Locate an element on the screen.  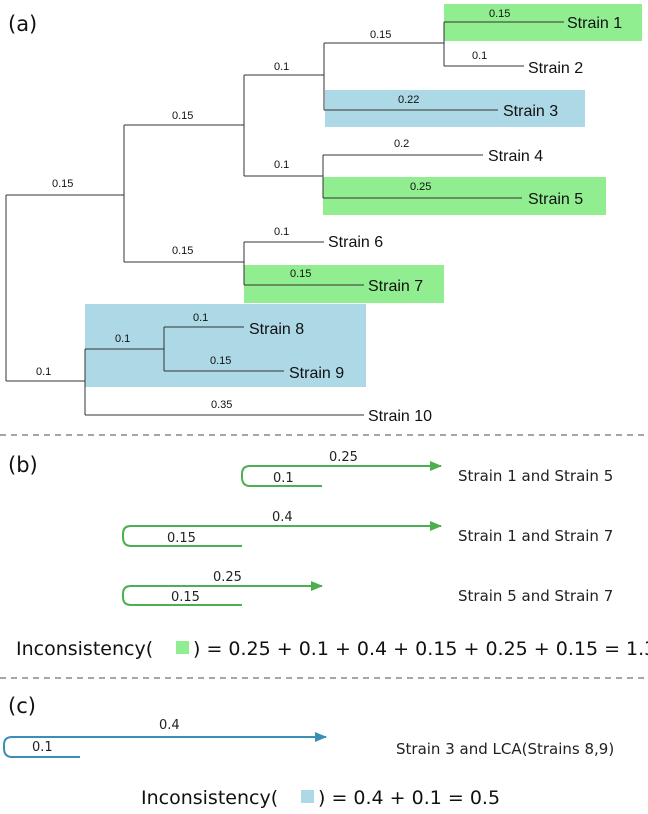
branch-label-s89: 0.1 is located at coordinates (122, 339).